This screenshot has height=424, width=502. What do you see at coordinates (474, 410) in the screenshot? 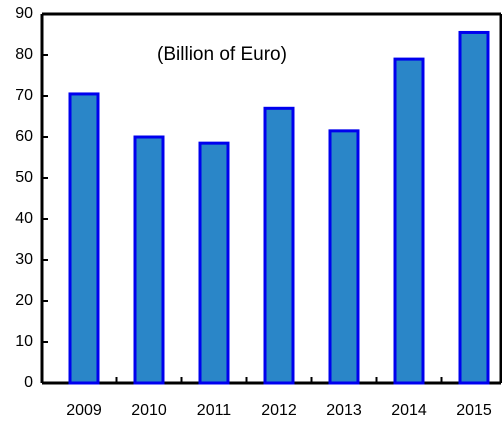
I see `x-tick-label: 2015` at bounding box center [474, 410].